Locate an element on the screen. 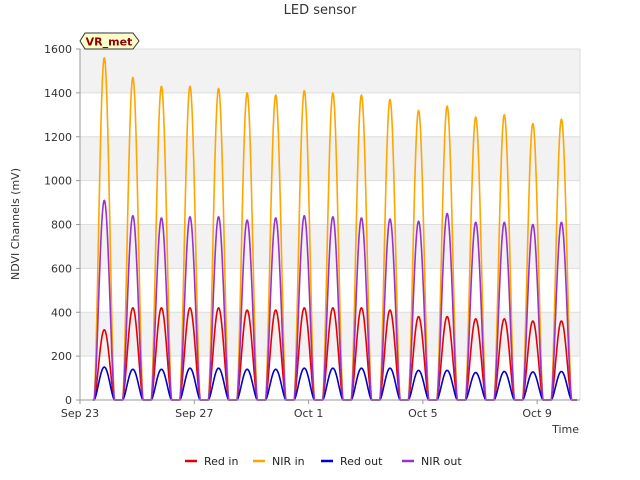 Image resolution: width=640 pixels, height=480 pixels. legend-item-nir-in: NIR in is located at coordinates (279, 461).